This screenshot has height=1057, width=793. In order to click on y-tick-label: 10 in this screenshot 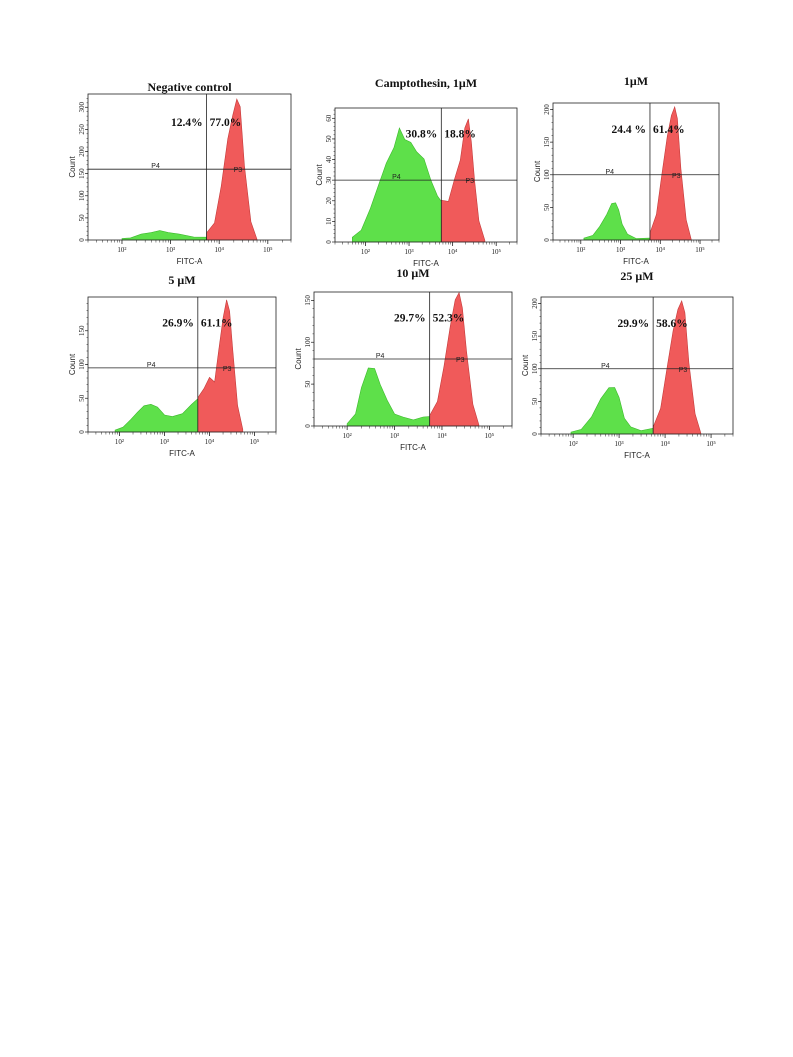, I will do `click(329, 221)`.